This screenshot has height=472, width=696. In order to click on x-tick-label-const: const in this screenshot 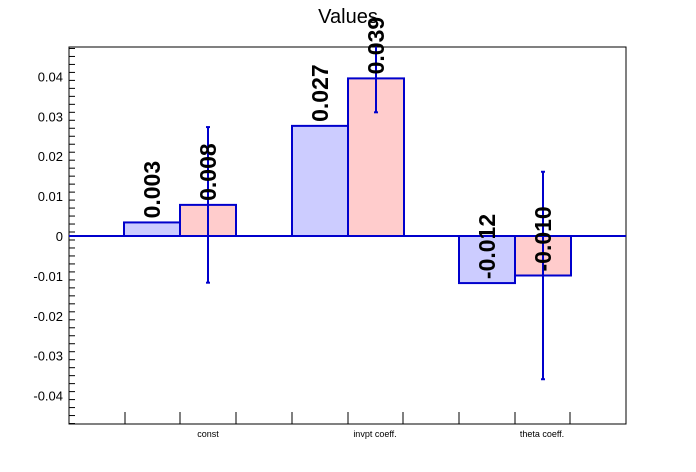, I will do `click(208, 434)`.